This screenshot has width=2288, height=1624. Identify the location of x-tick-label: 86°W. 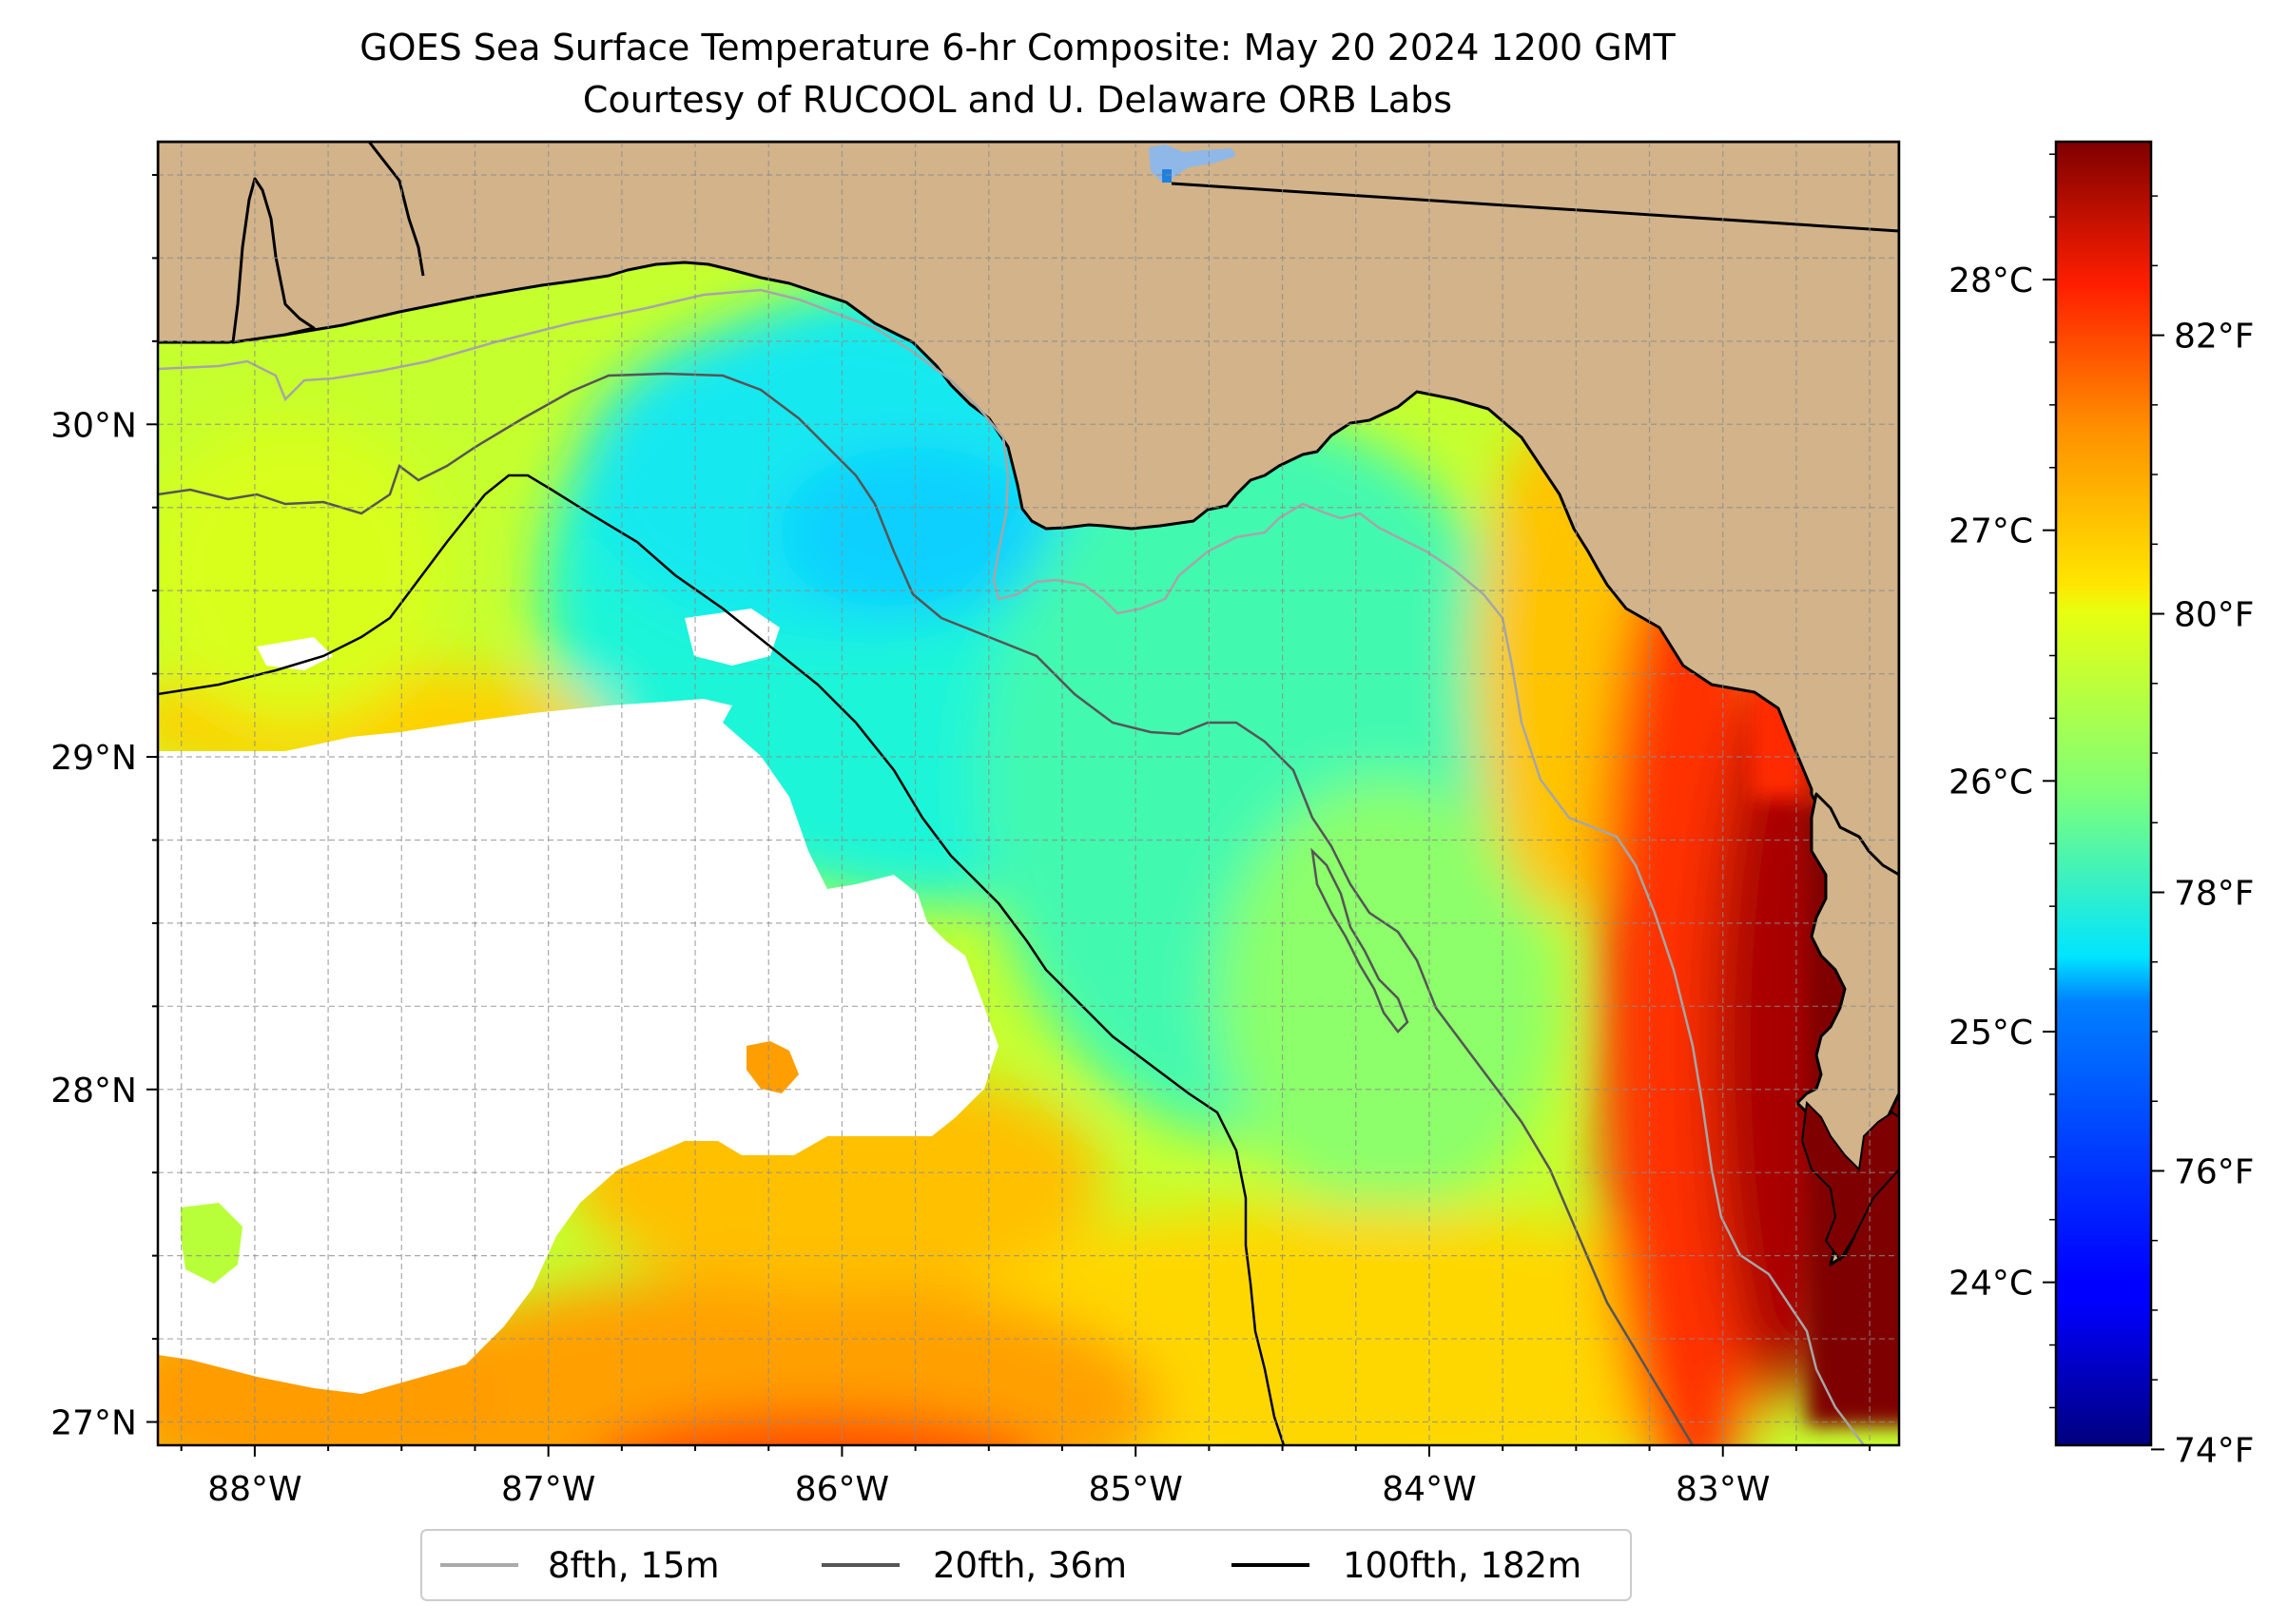
(842, 1489).